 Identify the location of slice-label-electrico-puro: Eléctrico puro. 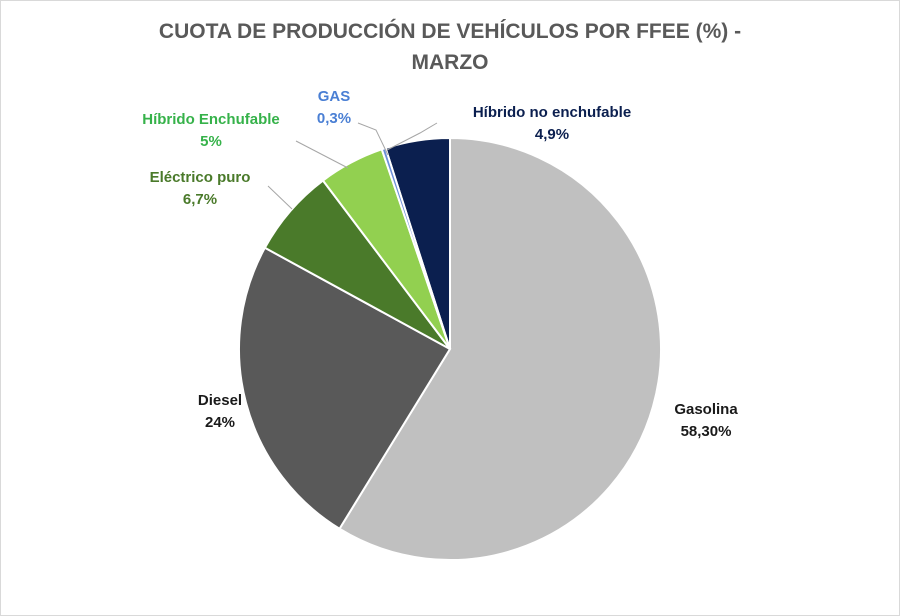
(200, 177).